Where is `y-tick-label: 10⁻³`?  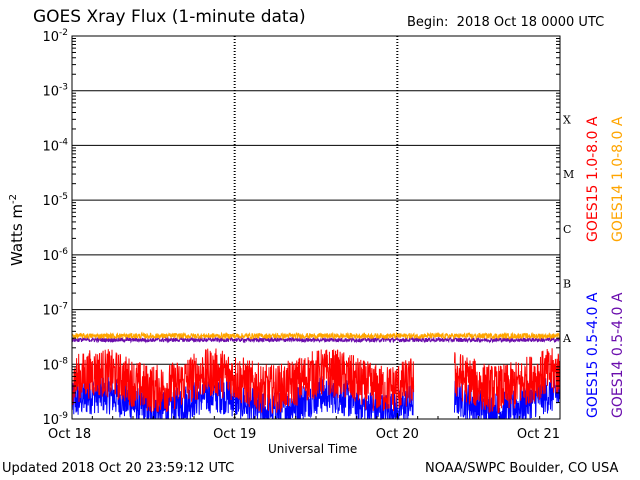
y-tick-label: 10⁻³ is located at coordinates (55, 91).